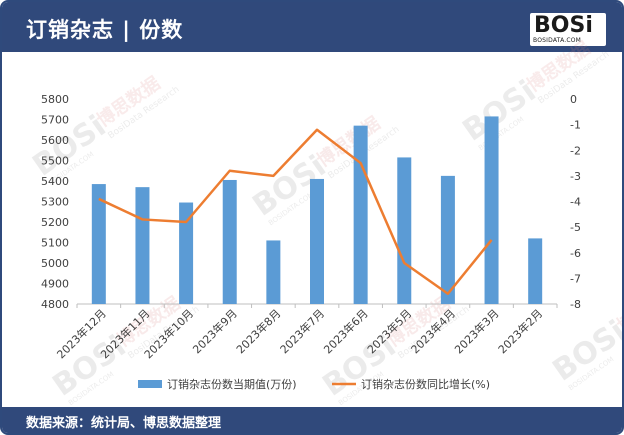 The height and width of the screenshot is (435, 624). What do you see at coordinates (150, 384) in the screenshot?
I see `legend-bar-swatch` at bounding box center [150, 384].